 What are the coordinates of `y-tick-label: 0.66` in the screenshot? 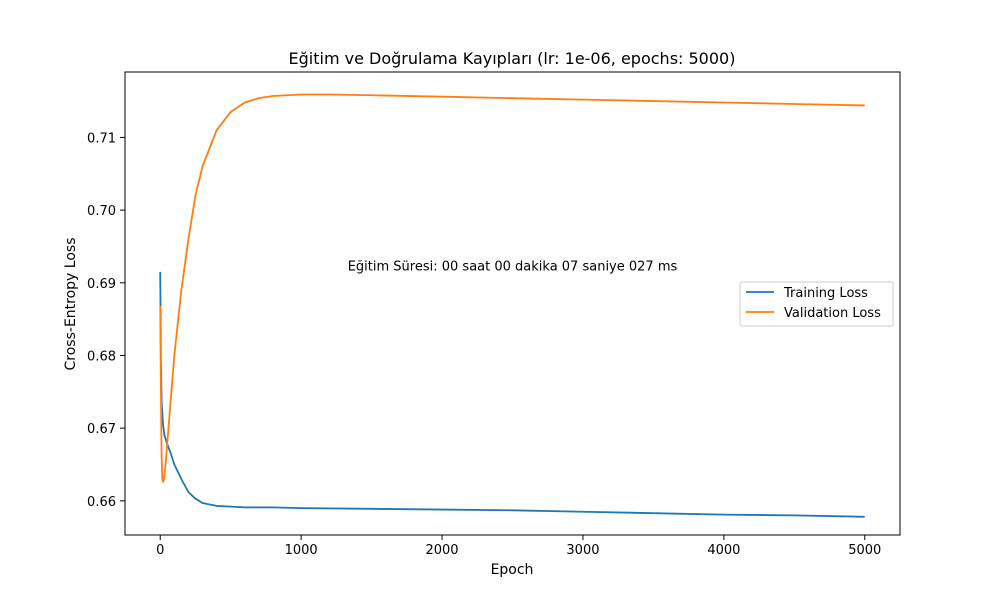 It's located at (101, 502).